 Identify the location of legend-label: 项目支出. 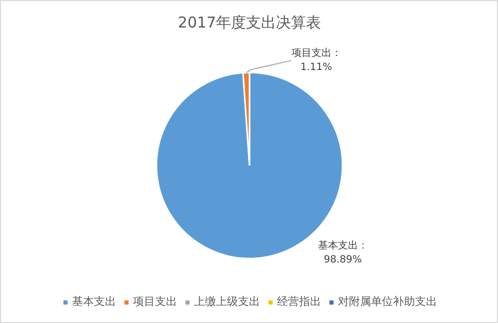
(155, 301).